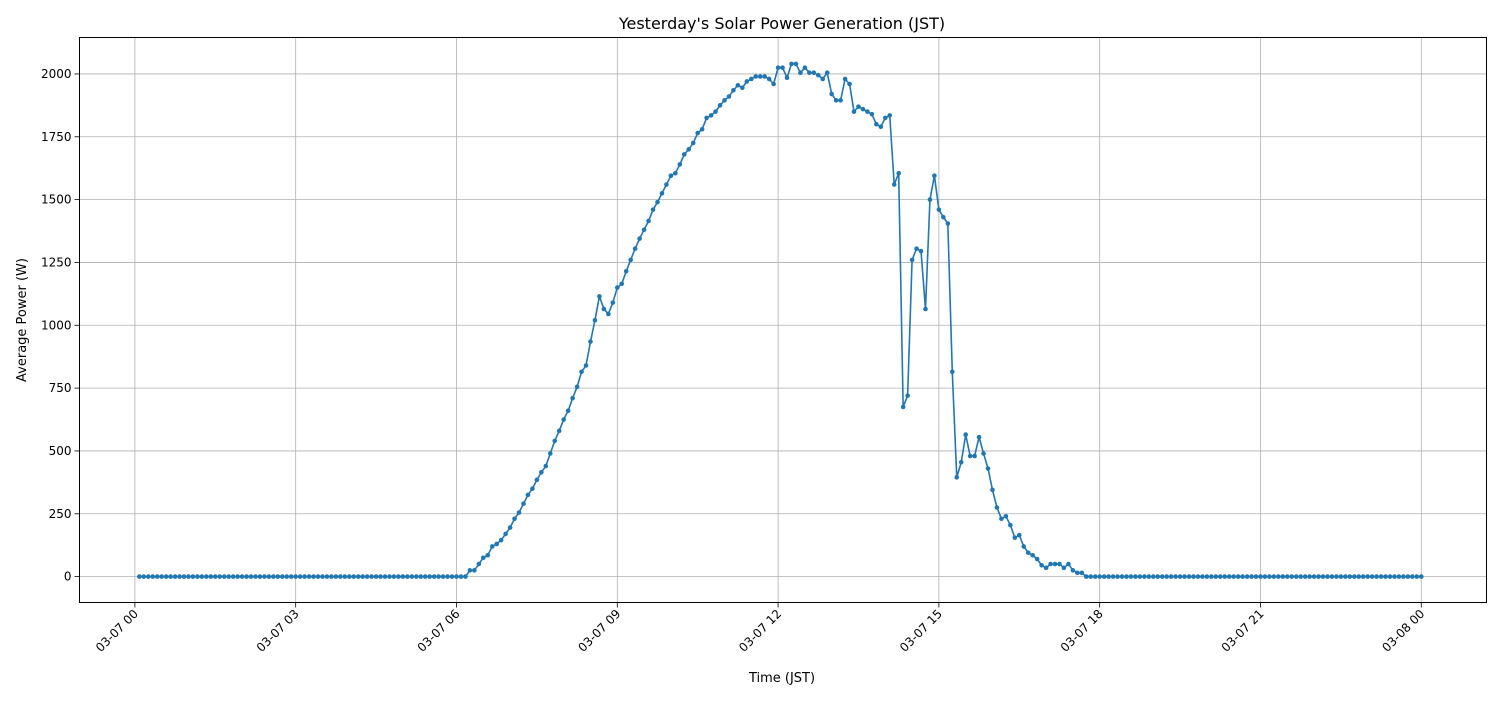 The image size is (1500, 704). I want to click on x-tick-label: 03-07 09, so click(599, 631).